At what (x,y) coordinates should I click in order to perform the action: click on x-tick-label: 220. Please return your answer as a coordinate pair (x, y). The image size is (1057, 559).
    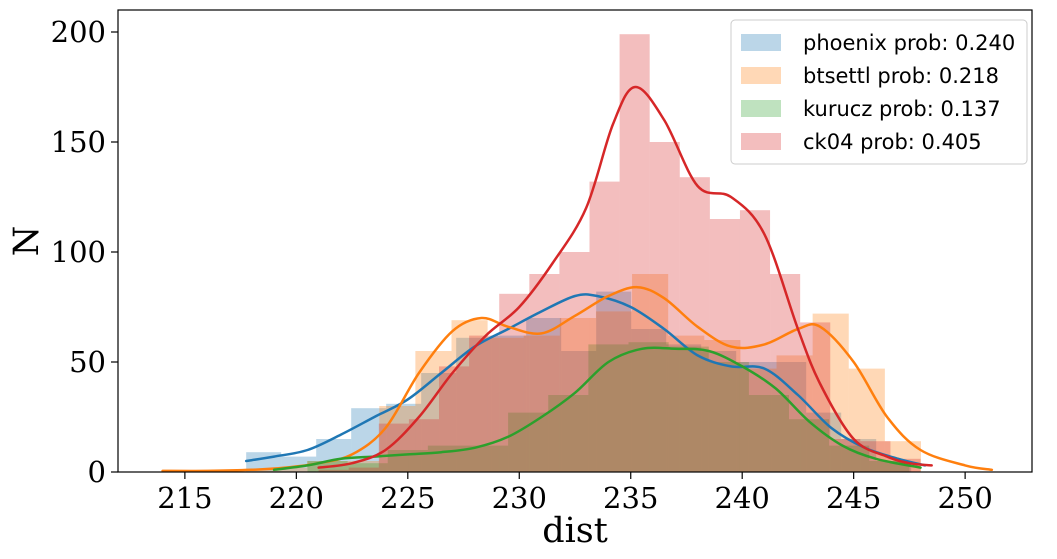
    Looking at the image, I should click on (296, 498).